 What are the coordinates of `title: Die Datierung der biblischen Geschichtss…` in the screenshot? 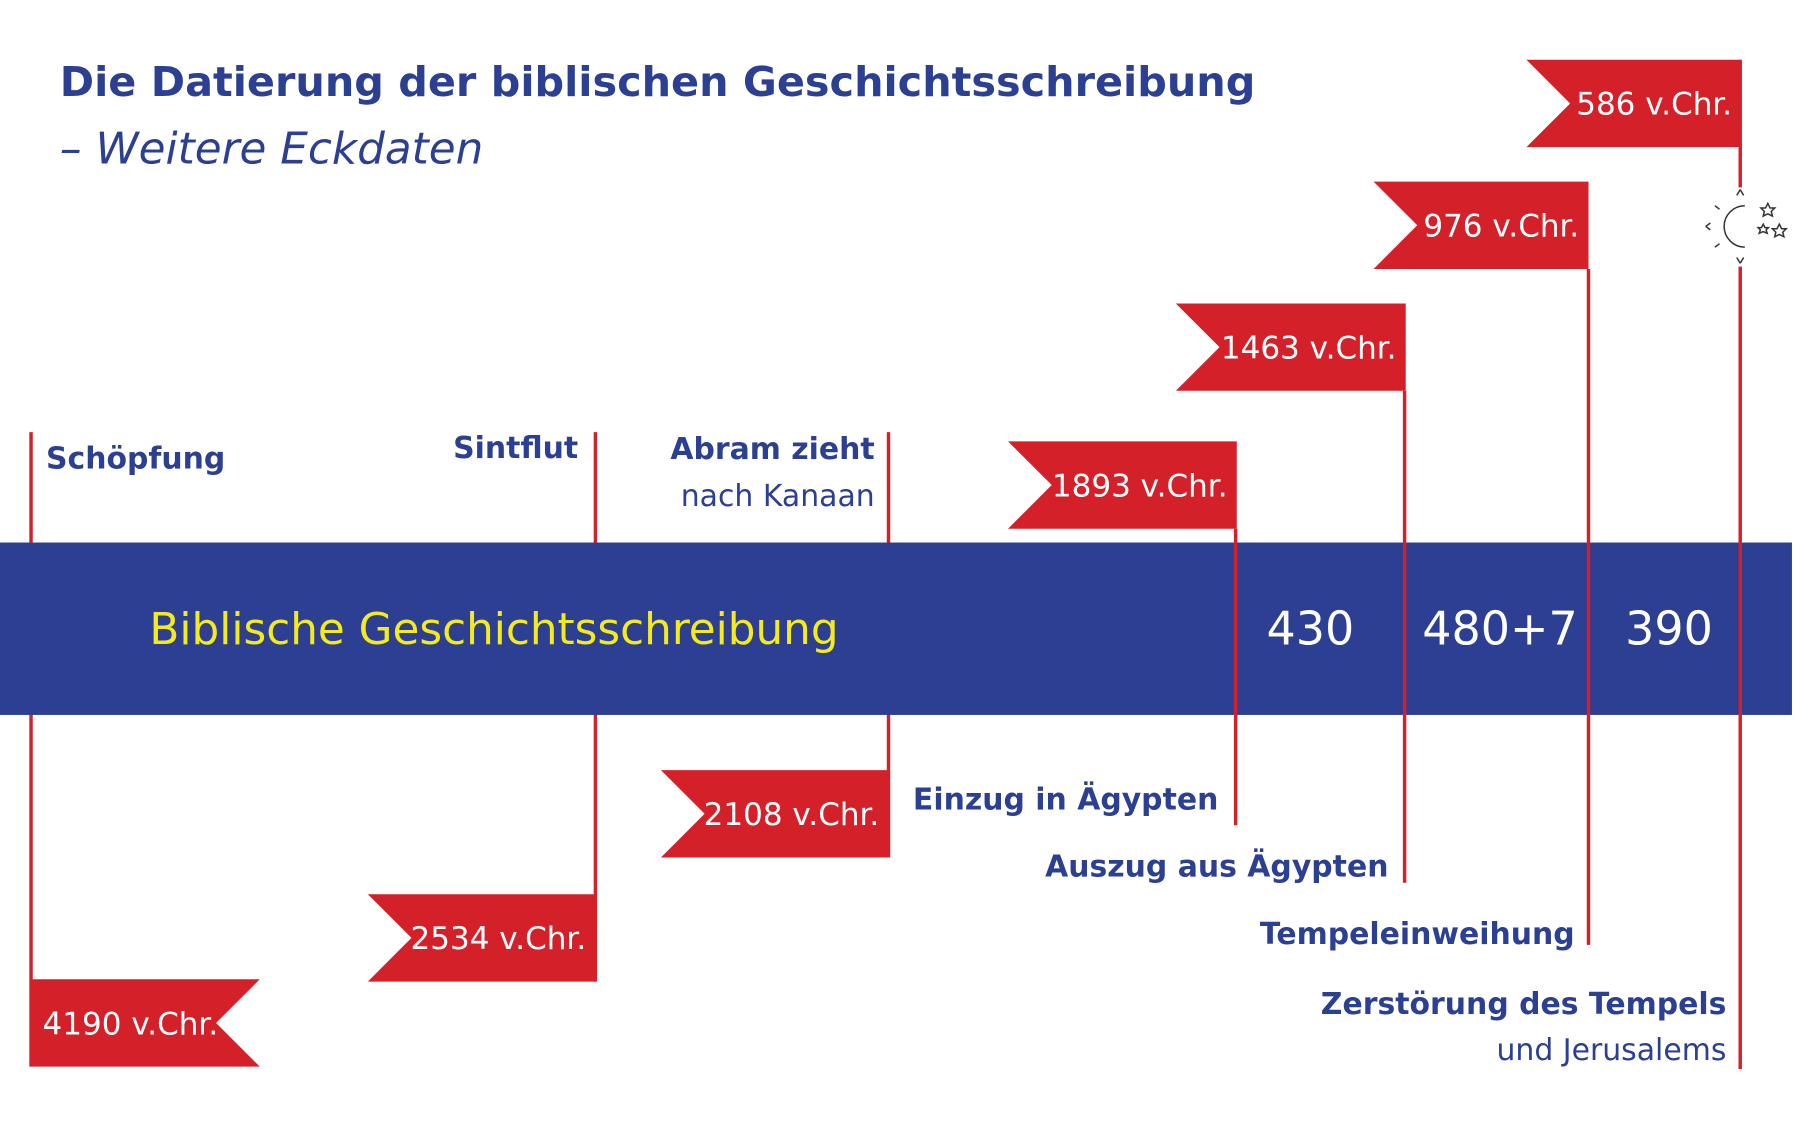 It's located at (658, 82).